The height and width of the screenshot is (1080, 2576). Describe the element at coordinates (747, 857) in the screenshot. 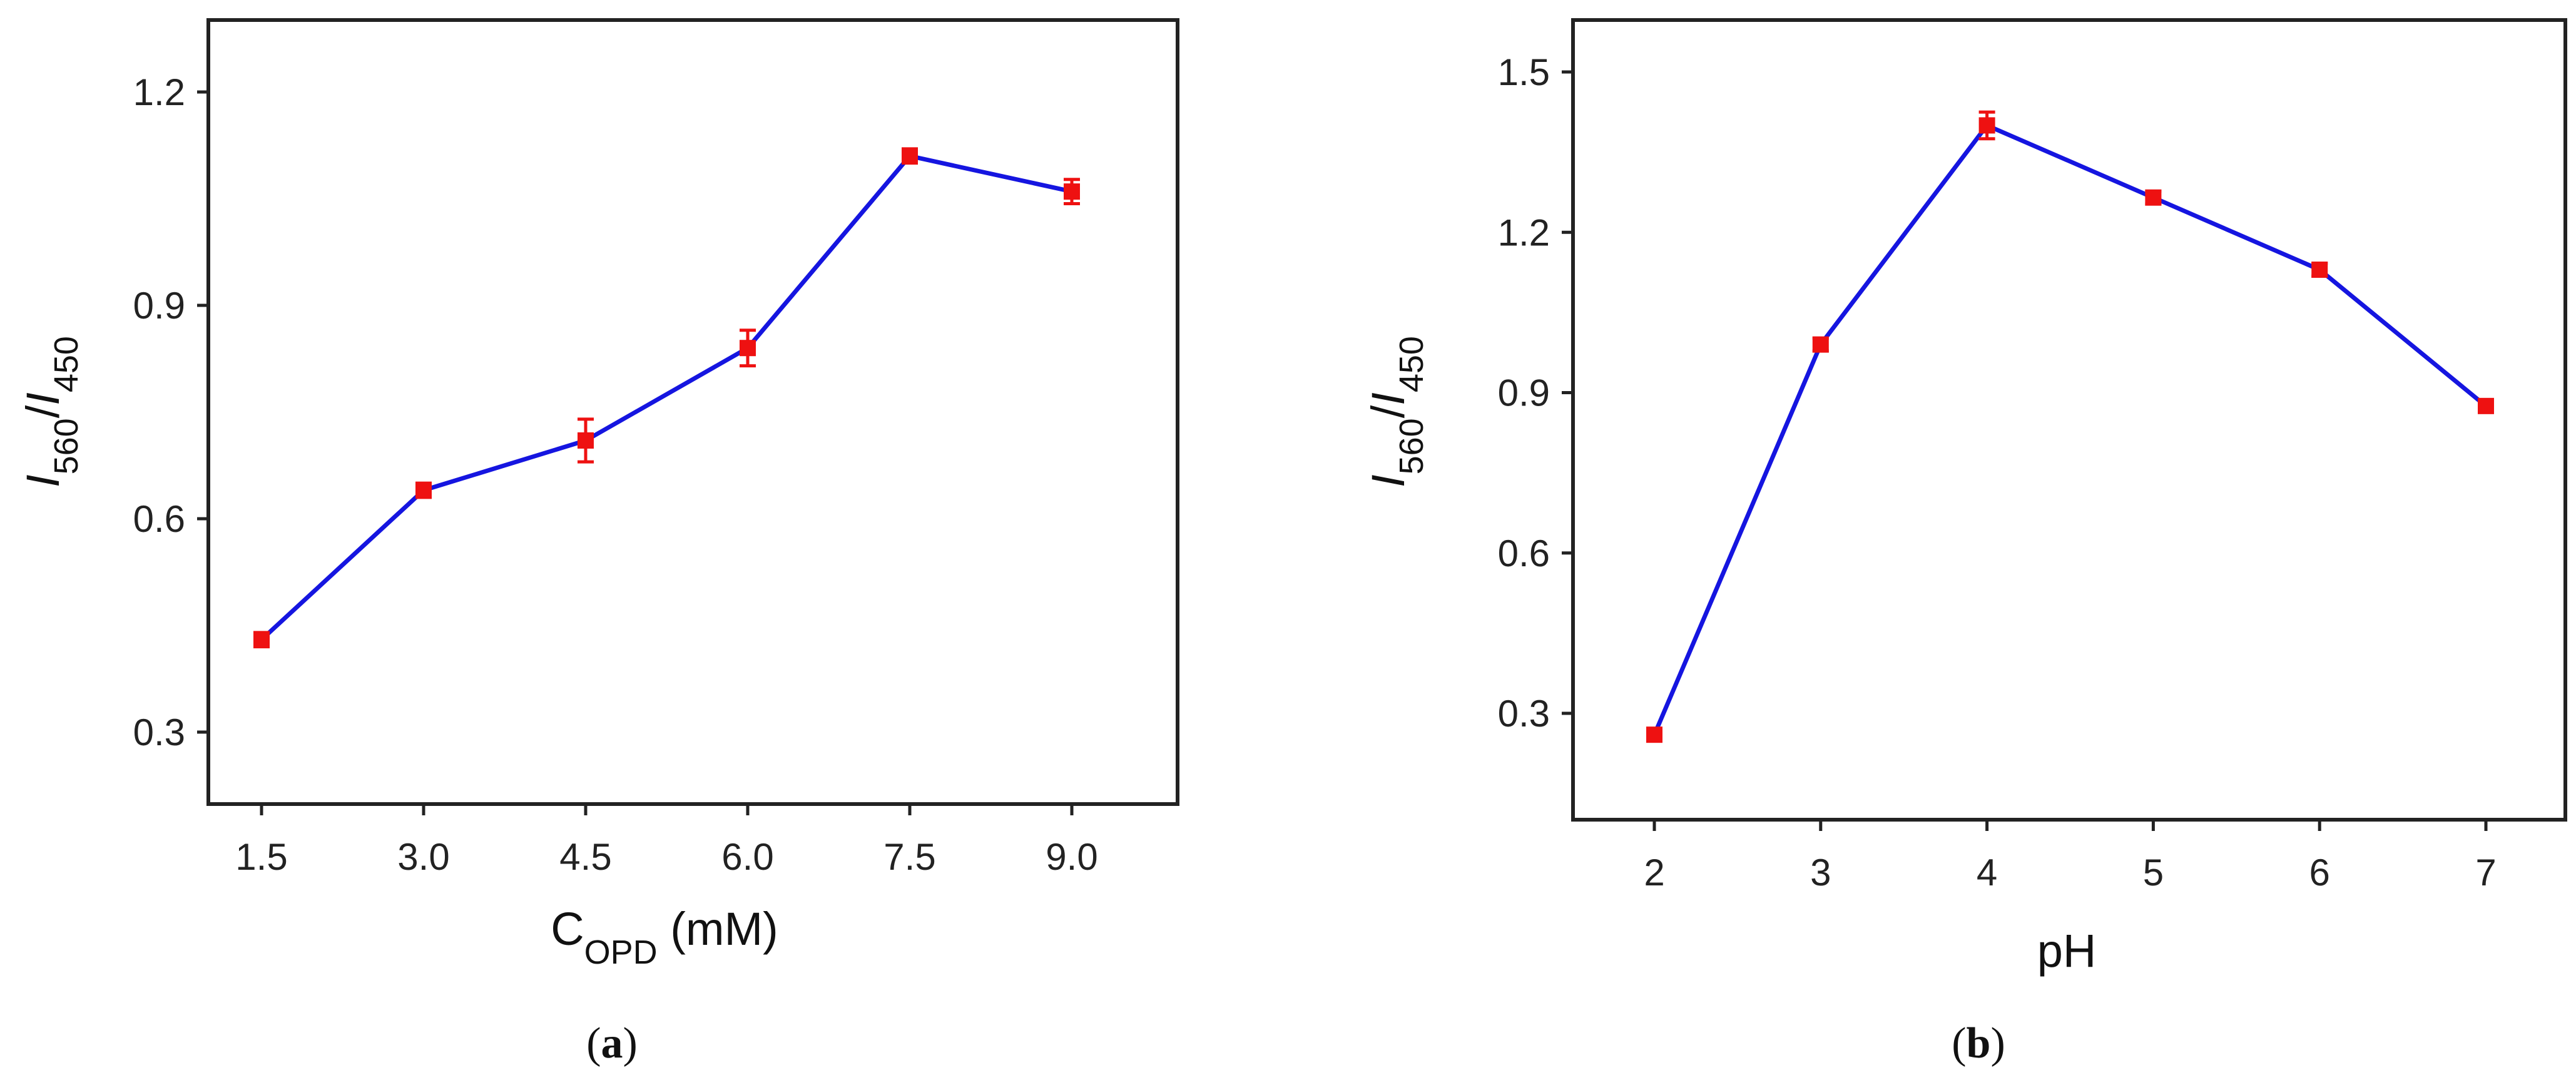

I see `x-tick-label: 6.0` at that location.